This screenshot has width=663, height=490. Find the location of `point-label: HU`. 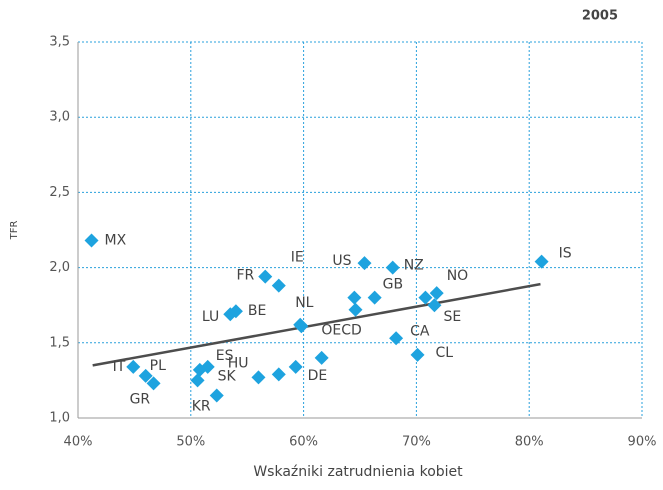

point-label: HU is located at coordinates (238, 363).